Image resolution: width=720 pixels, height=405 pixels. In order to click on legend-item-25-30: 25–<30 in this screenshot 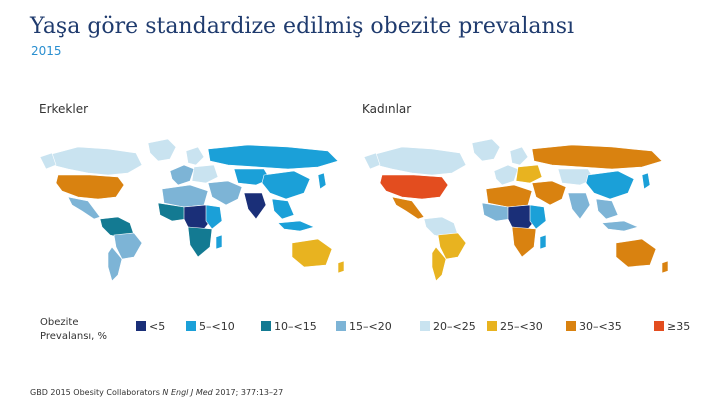, I will do `click(515, 327)`.